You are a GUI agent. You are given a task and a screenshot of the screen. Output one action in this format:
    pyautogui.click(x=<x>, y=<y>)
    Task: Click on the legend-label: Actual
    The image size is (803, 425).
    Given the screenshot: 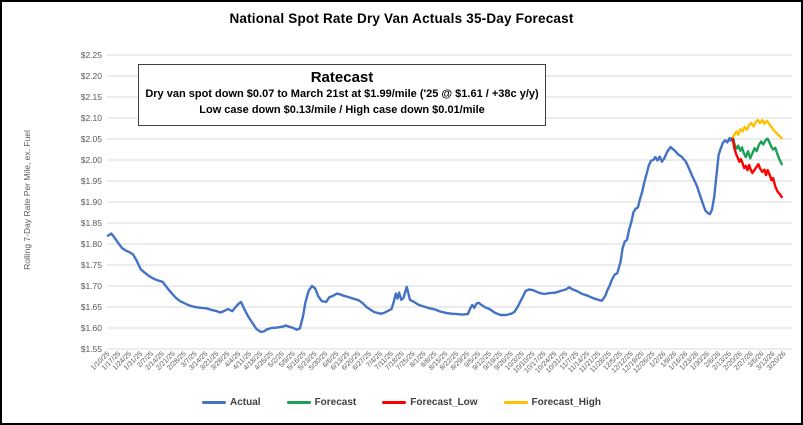 What is the action you would take?
    pyautogui.click(x=245, y=402)
    